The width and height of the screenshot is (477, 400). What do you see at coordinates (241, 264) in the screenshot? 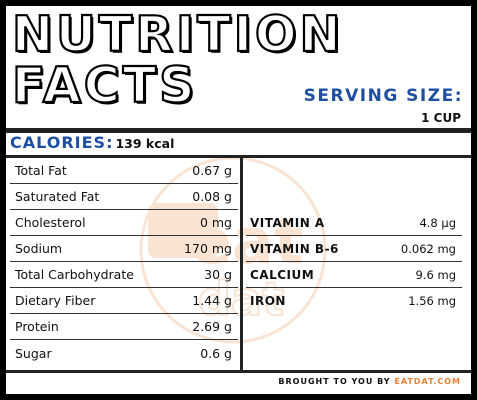
I see `column-divider` at bounding box center [241, 264].